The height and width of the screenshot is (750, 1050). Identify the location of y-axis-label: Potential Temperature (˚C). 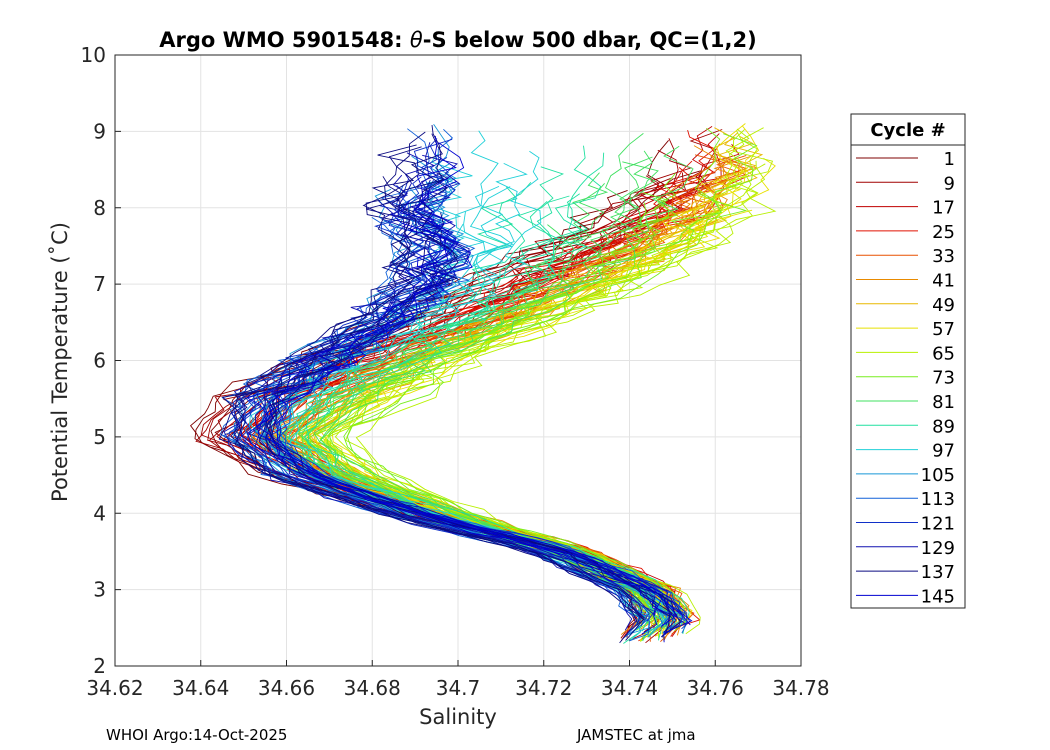
(60, 362).